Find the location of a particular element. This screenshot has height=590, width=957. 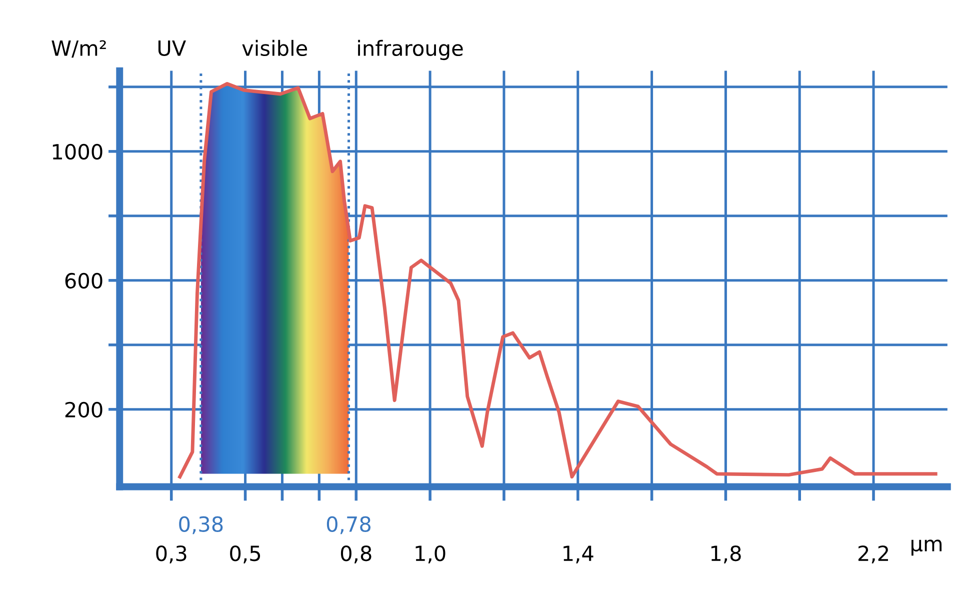

x-tick-label: 0,3 is located at coordinates (171, 554).